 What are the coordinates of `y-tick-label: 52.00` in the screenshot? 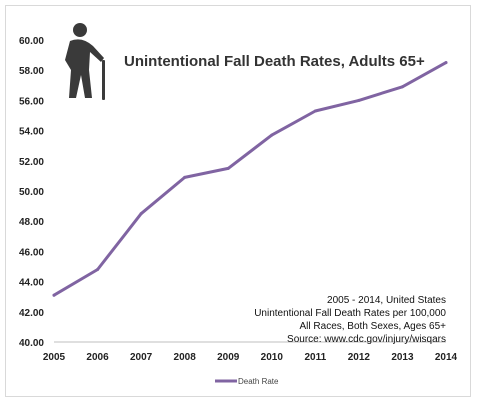 It's located at (31, 162).